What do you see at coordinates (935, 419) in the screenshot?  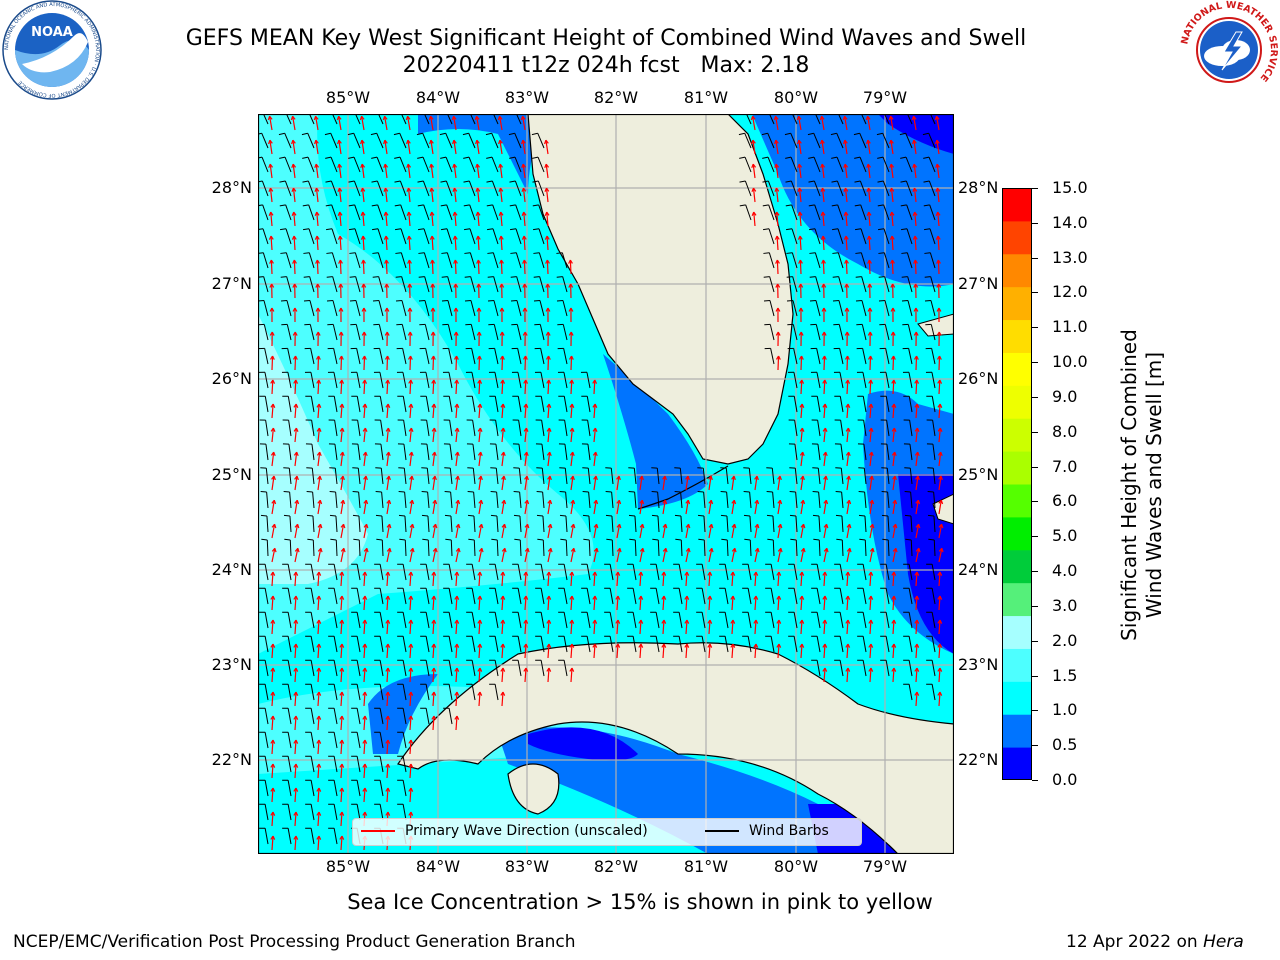 I see `bahamas-land` at bounding box center [935, 419].